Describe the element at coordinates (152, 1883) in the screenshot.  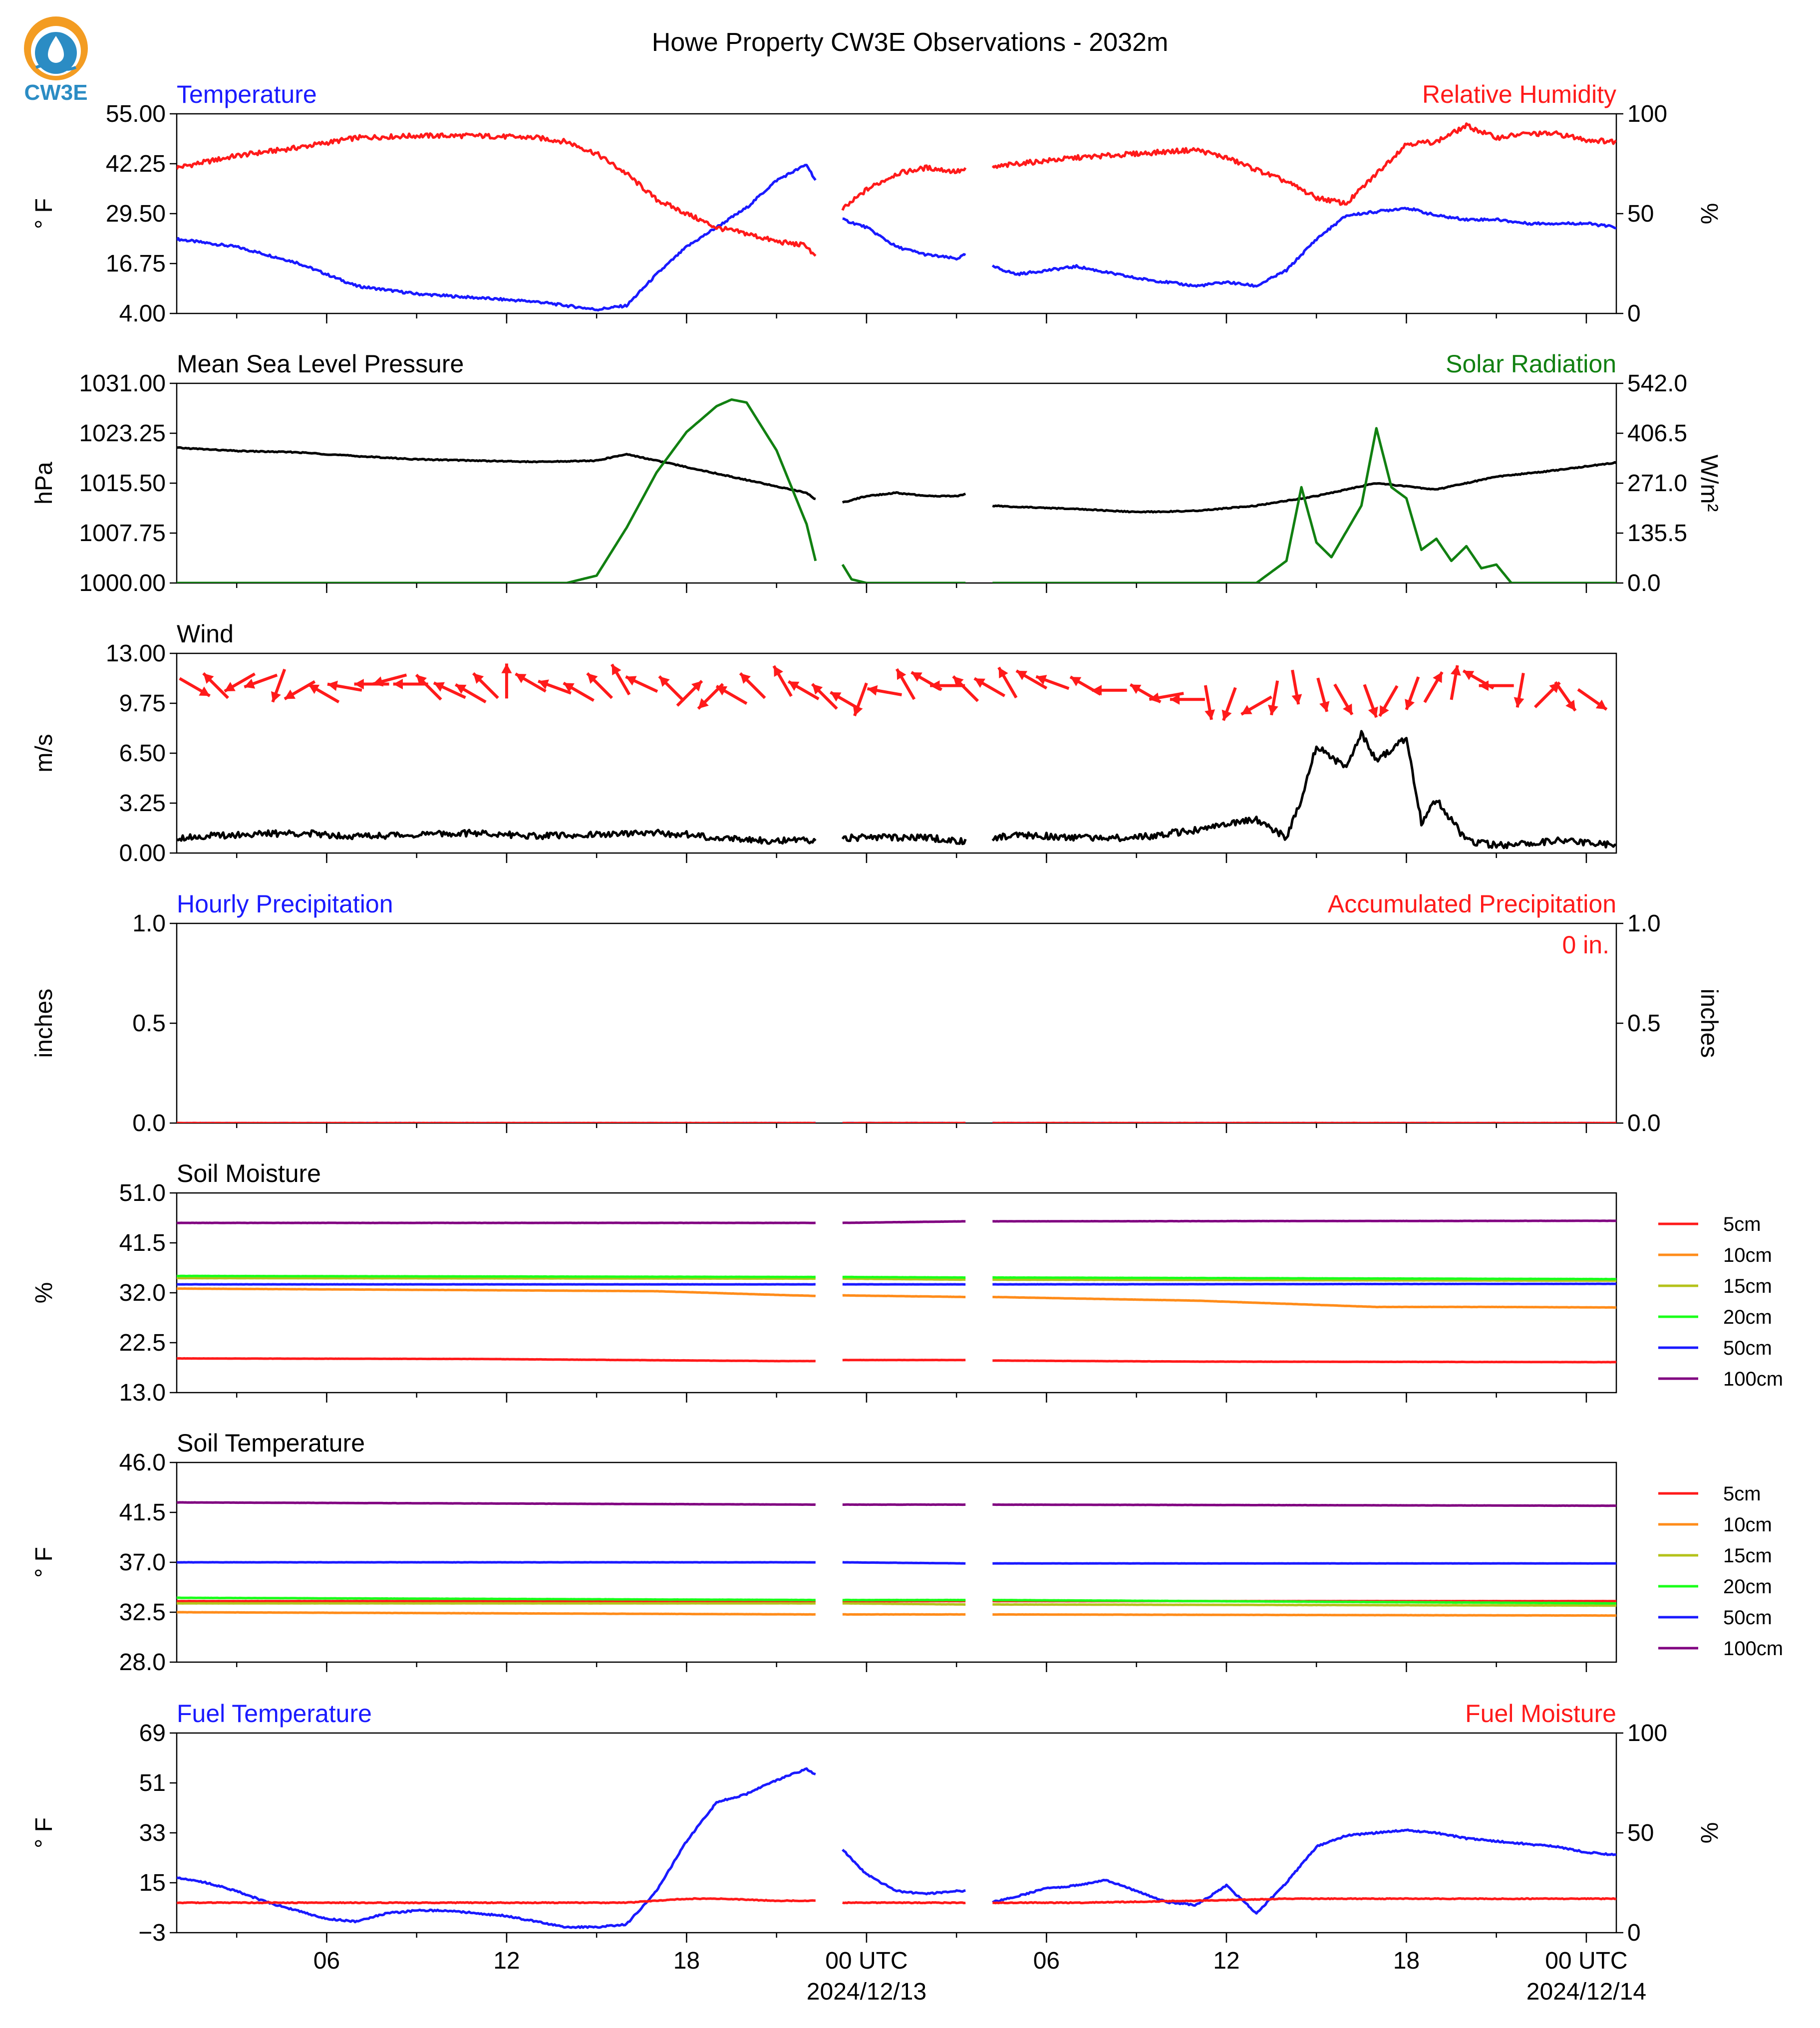
I see `y-tick-label: 15` at that location.